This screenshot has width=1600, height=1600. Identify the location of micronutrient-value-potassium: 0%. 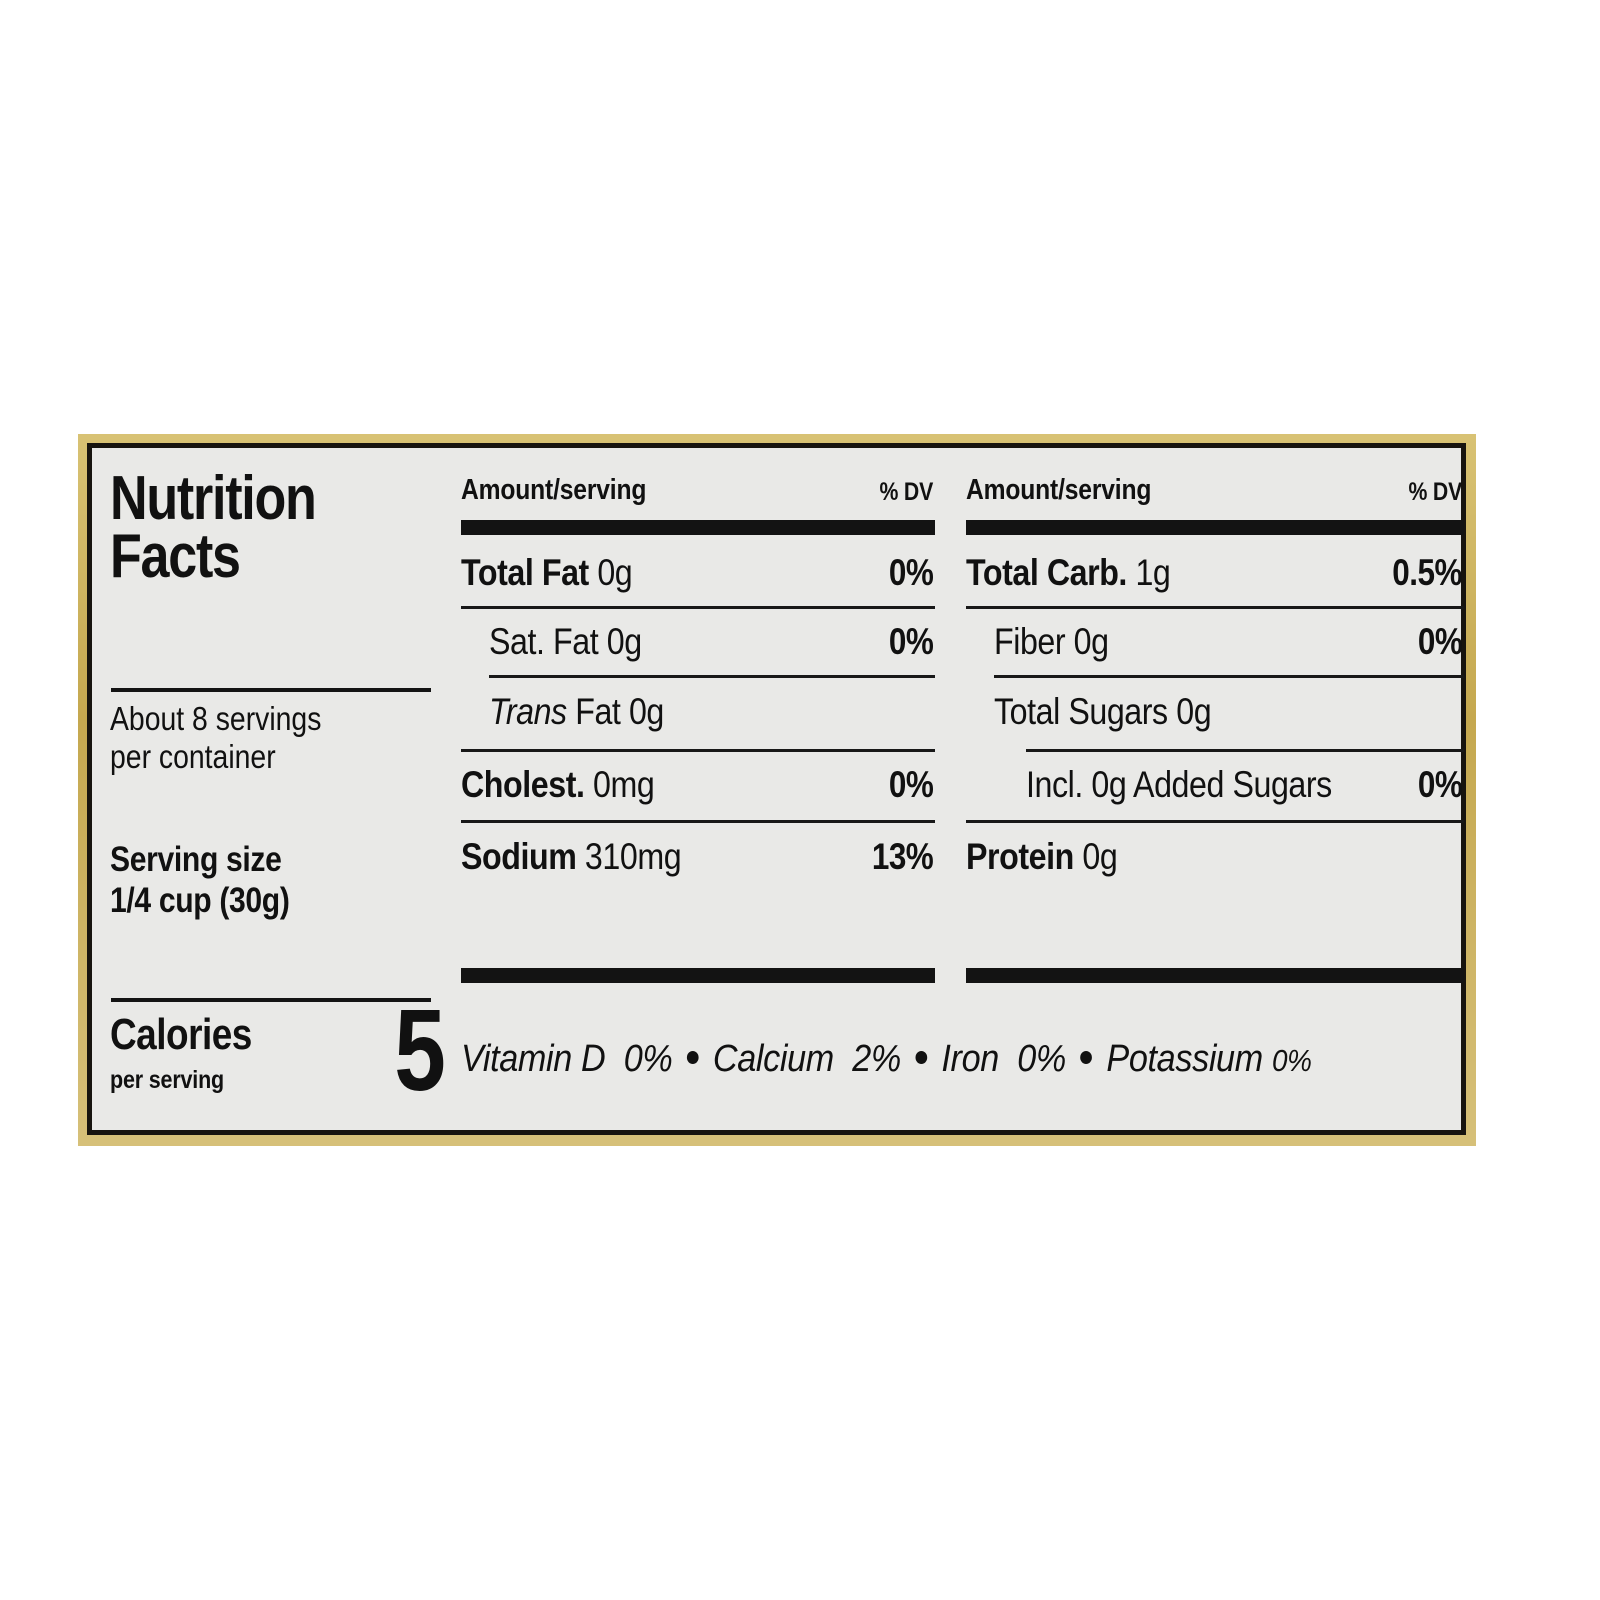
(1292, 1060).